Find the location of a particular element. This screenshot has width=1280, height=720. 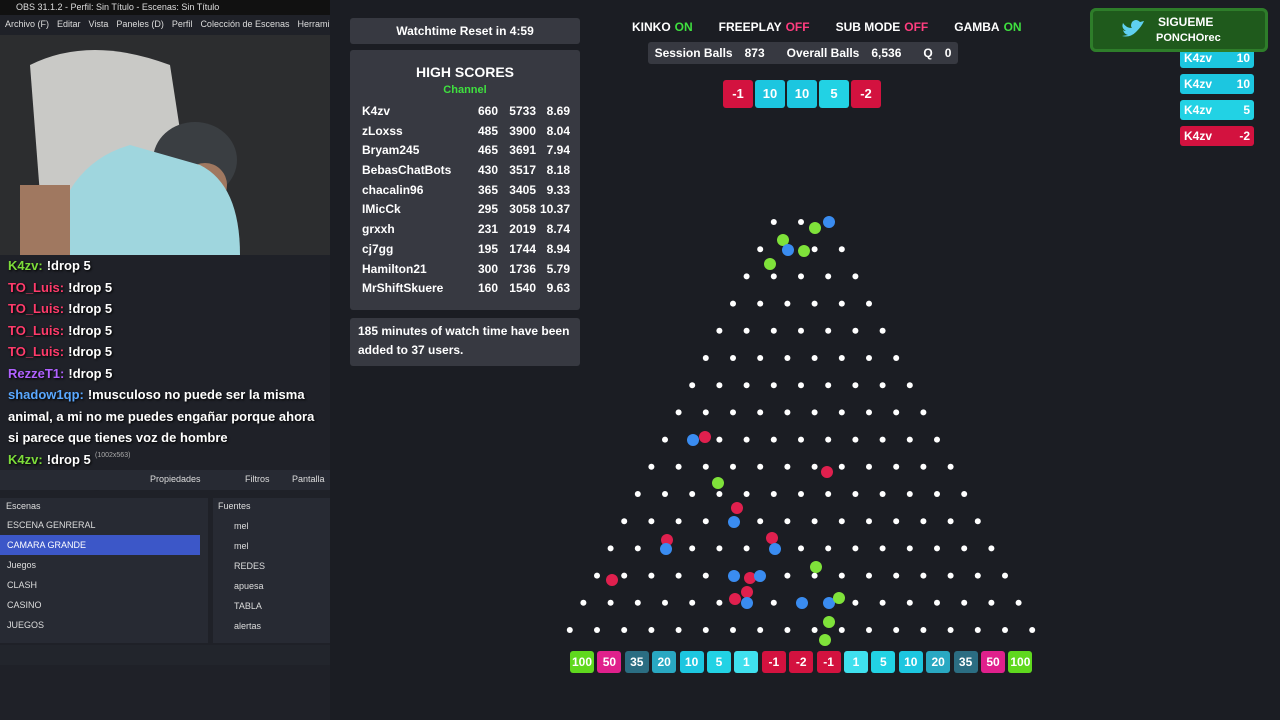

scene-item: CASINO is located at coordinates (24, 605).